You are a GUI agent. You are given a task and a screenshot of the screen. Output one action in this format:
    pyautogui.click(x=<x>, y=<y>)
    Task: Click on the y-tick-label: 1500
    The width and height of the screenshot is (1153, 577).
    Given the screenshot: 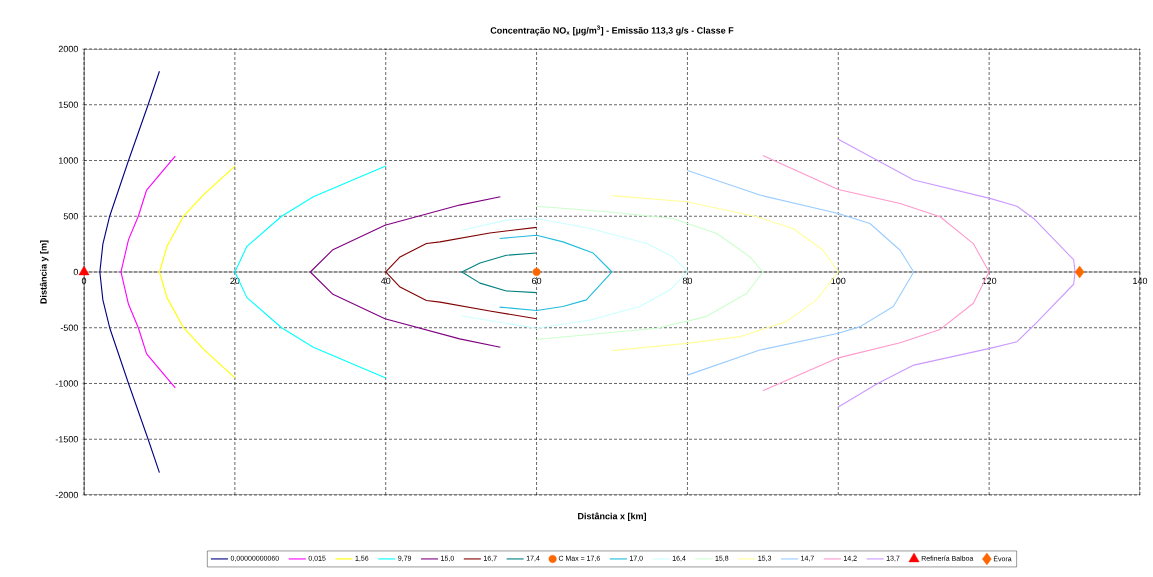 What is the action you would take?
    pyautogui.click(x=68, y=104)
    